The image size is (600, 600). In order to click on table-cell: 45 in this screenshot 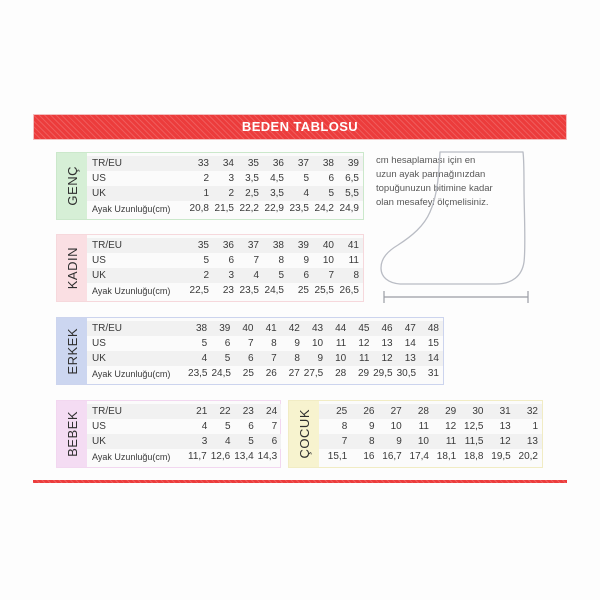, I will do `click(364, 328)`.